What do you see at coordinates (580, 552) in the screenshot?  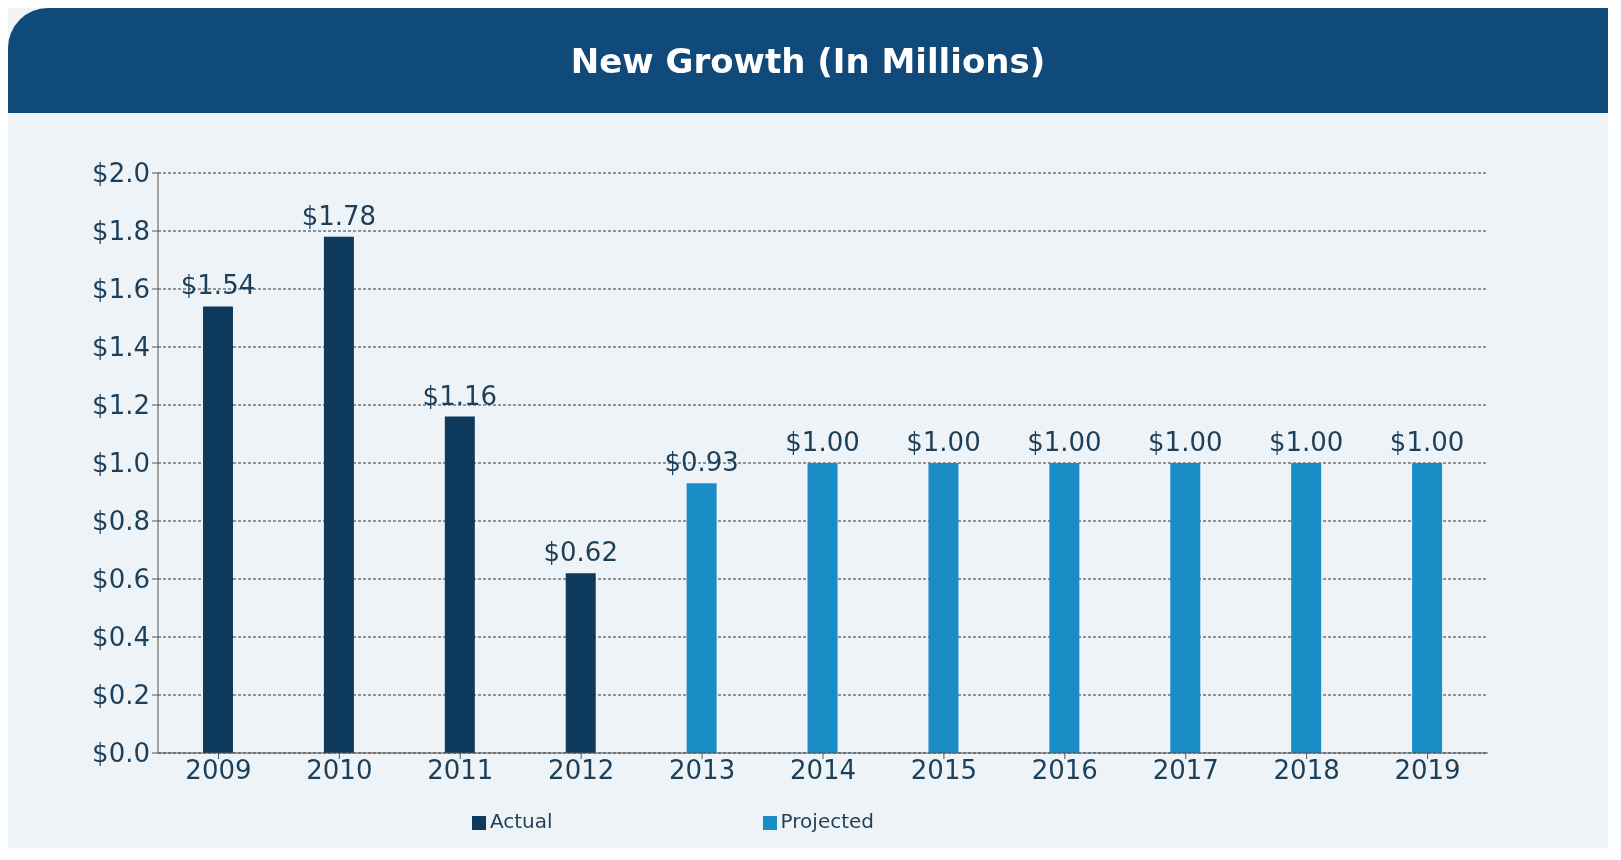 I see `data-label: $0.62` at bounding box center [580, 552].